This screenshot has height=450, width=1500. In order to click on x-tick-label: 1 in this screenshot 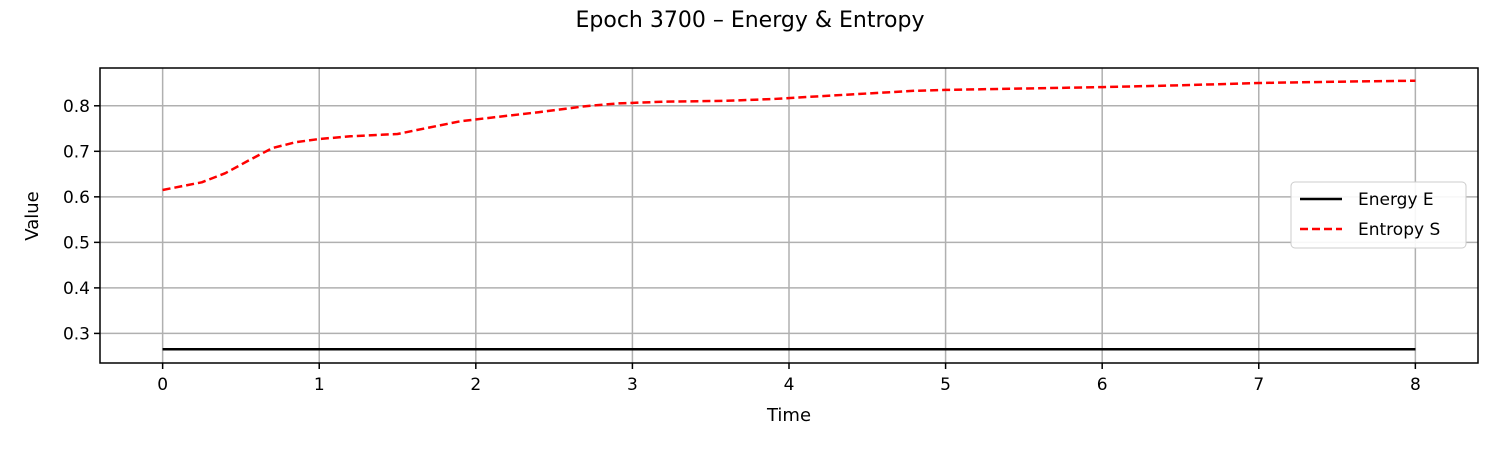, I will do `click(319, 385)`.